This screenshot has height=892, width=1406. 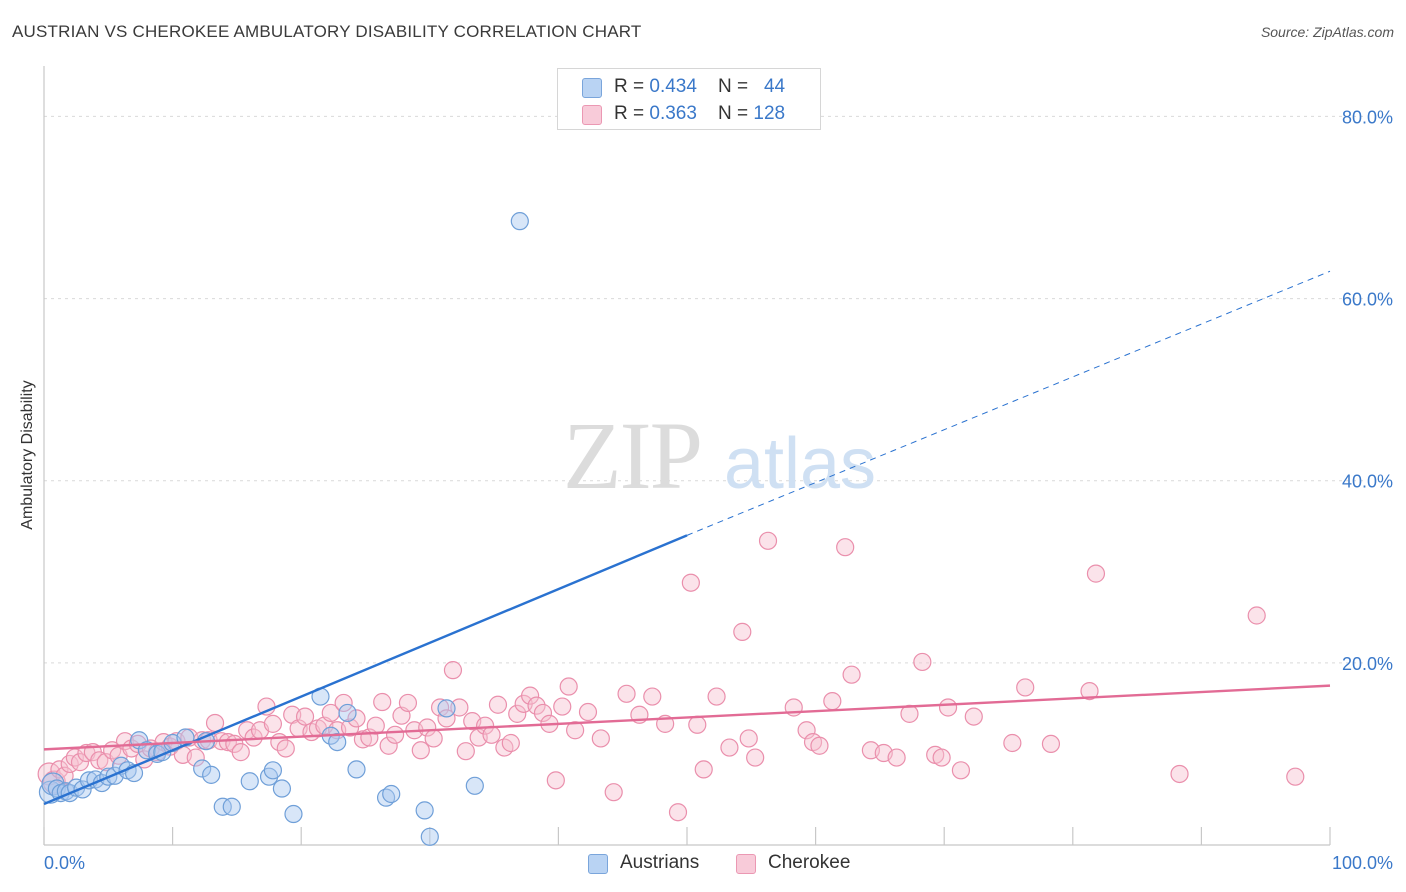 I want to click on x-tick-label: 0.0%, so click(x=64, y=863).